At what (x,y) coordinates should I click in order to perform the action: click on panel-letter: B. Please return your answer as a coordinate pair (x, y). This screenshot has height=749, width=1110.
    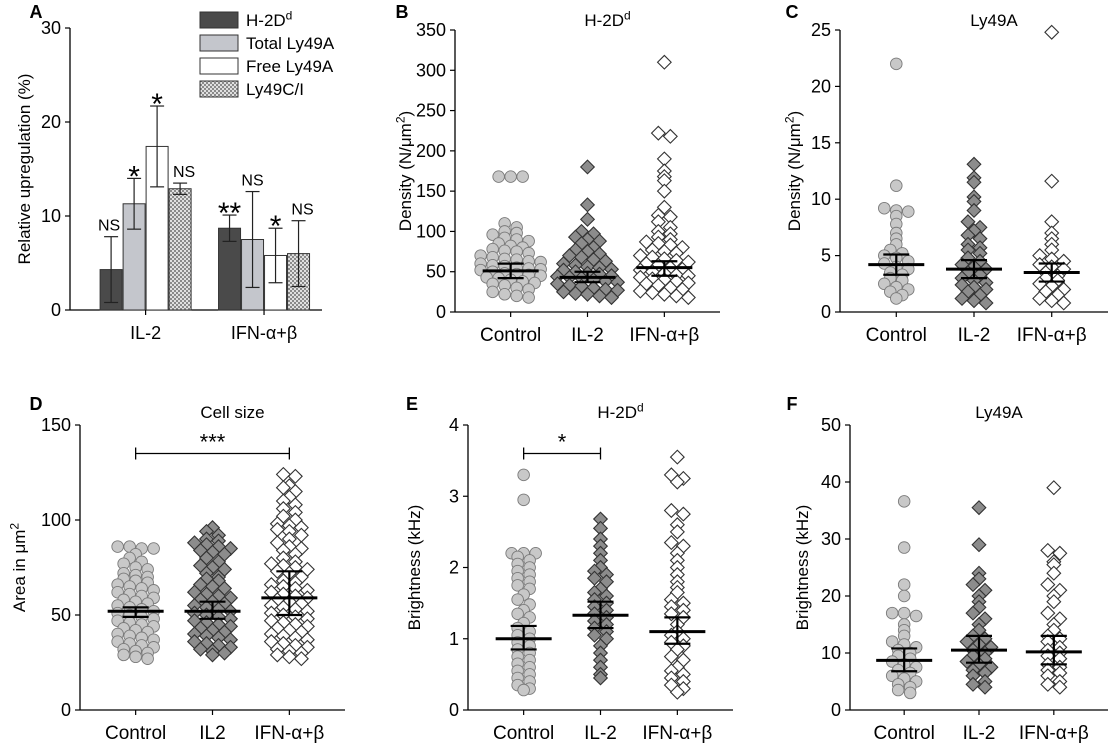
    Looking at the image, I should click on (402, 12).